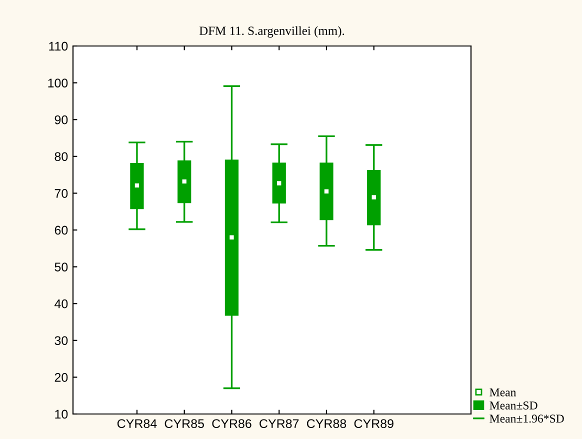  What do you see at coordinates (61, 193) in the screenshot?
I see `y-tick-label: 70` at bounding box center [61, 193].